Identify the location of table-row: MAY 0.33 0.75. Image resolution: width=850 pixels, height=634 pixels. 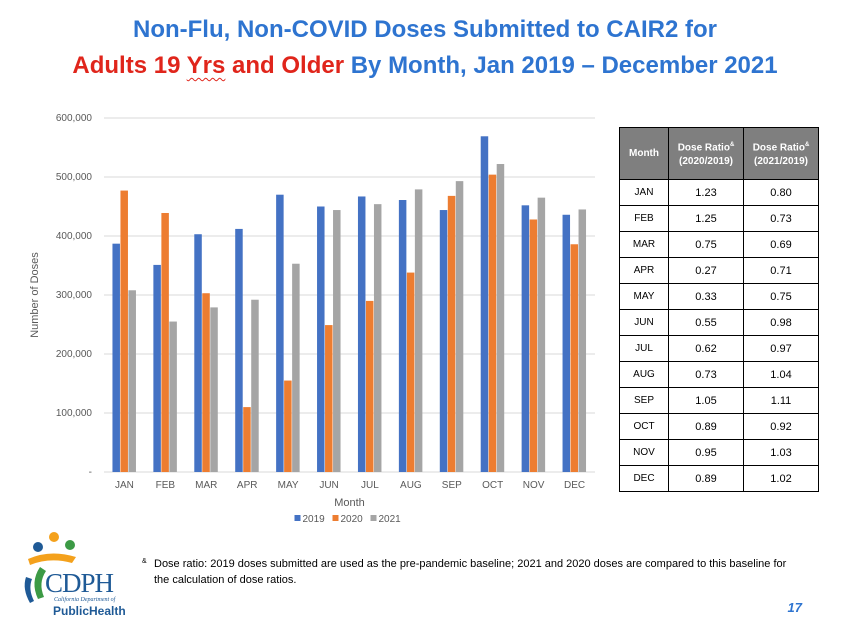
(719, 296).